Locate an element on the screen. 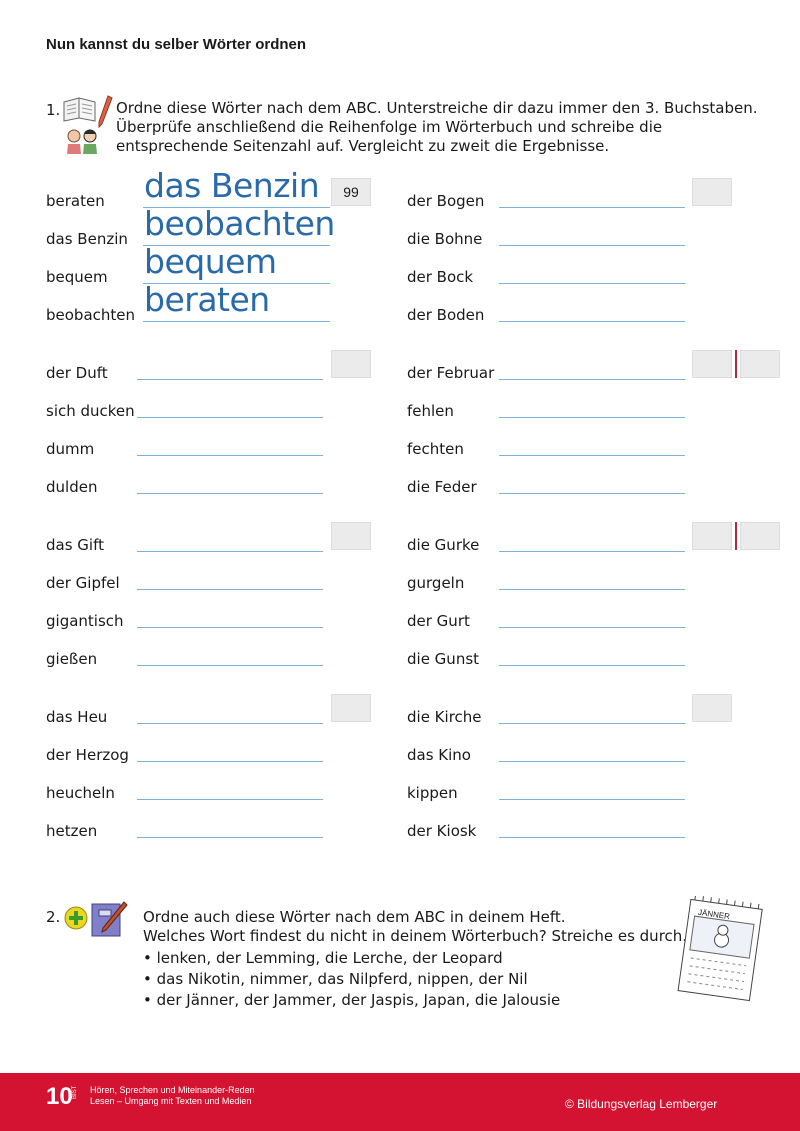 The image size is (800, 1131). word-label: der Bock is located at coordinates (440, 277).